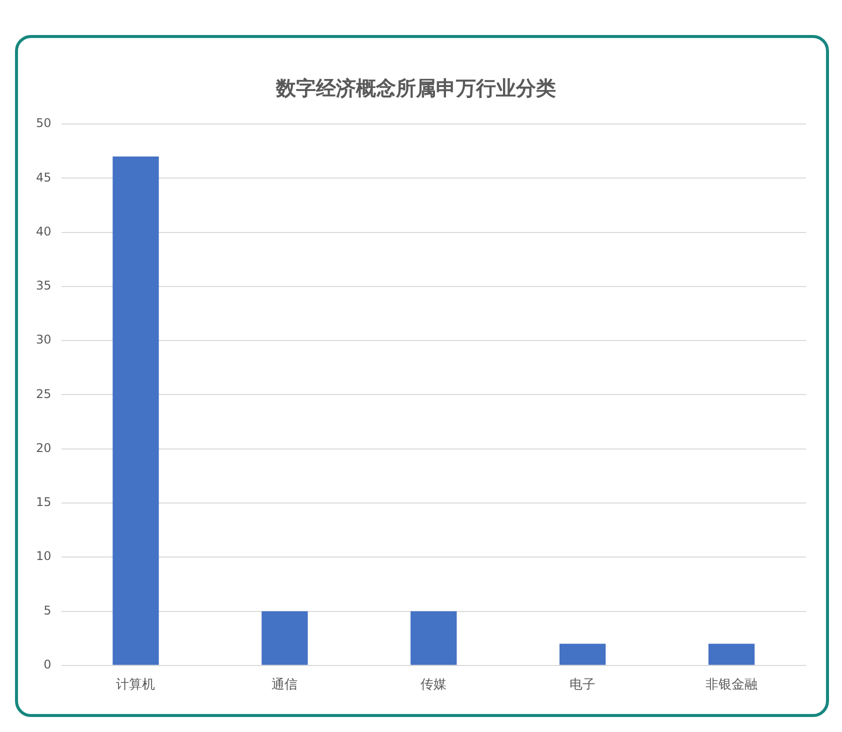  I want to click on y-tick-label: 20, so click(44, 447).